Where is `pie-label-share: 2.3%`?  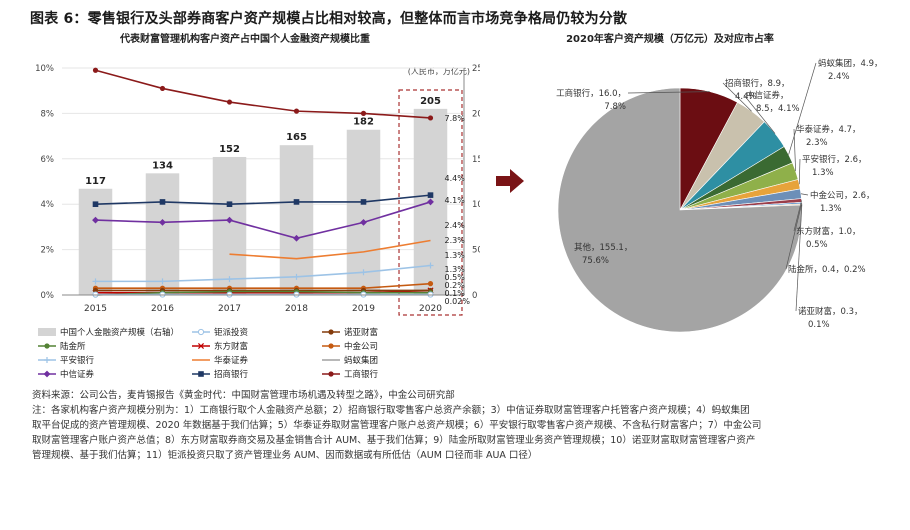
pie-label-share: 2.3% is located at coordinates (817, 143).